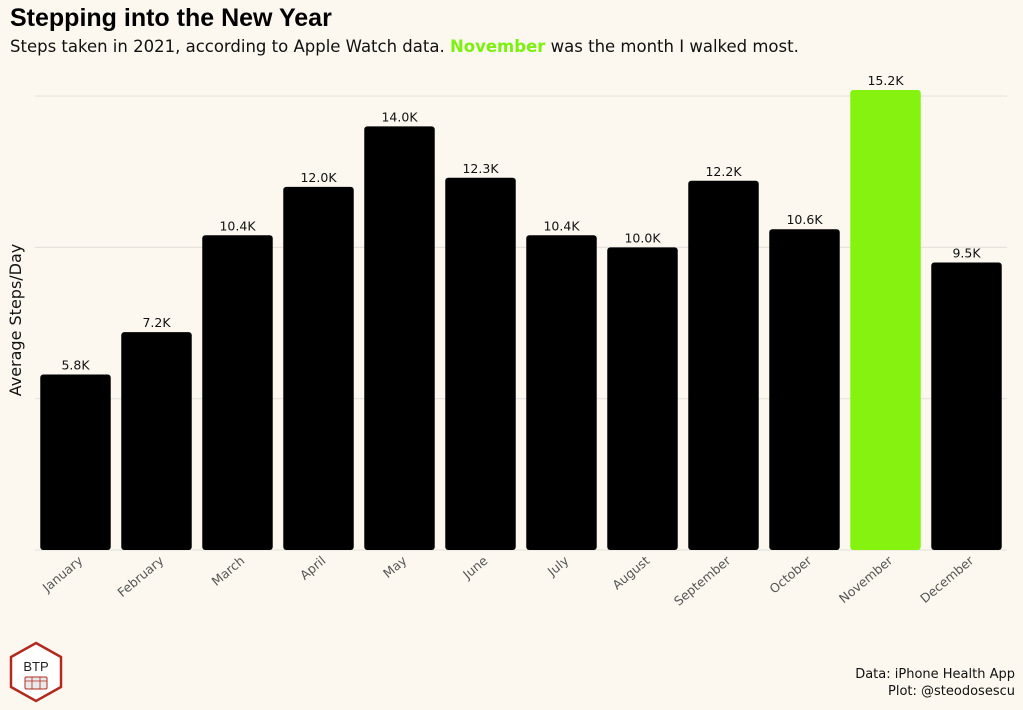 The image size is (1023, 710). What do you see at coordinates (702, 580) in the screenshot?
I see `x-tick-label: September` at bounding box center [702, 580].